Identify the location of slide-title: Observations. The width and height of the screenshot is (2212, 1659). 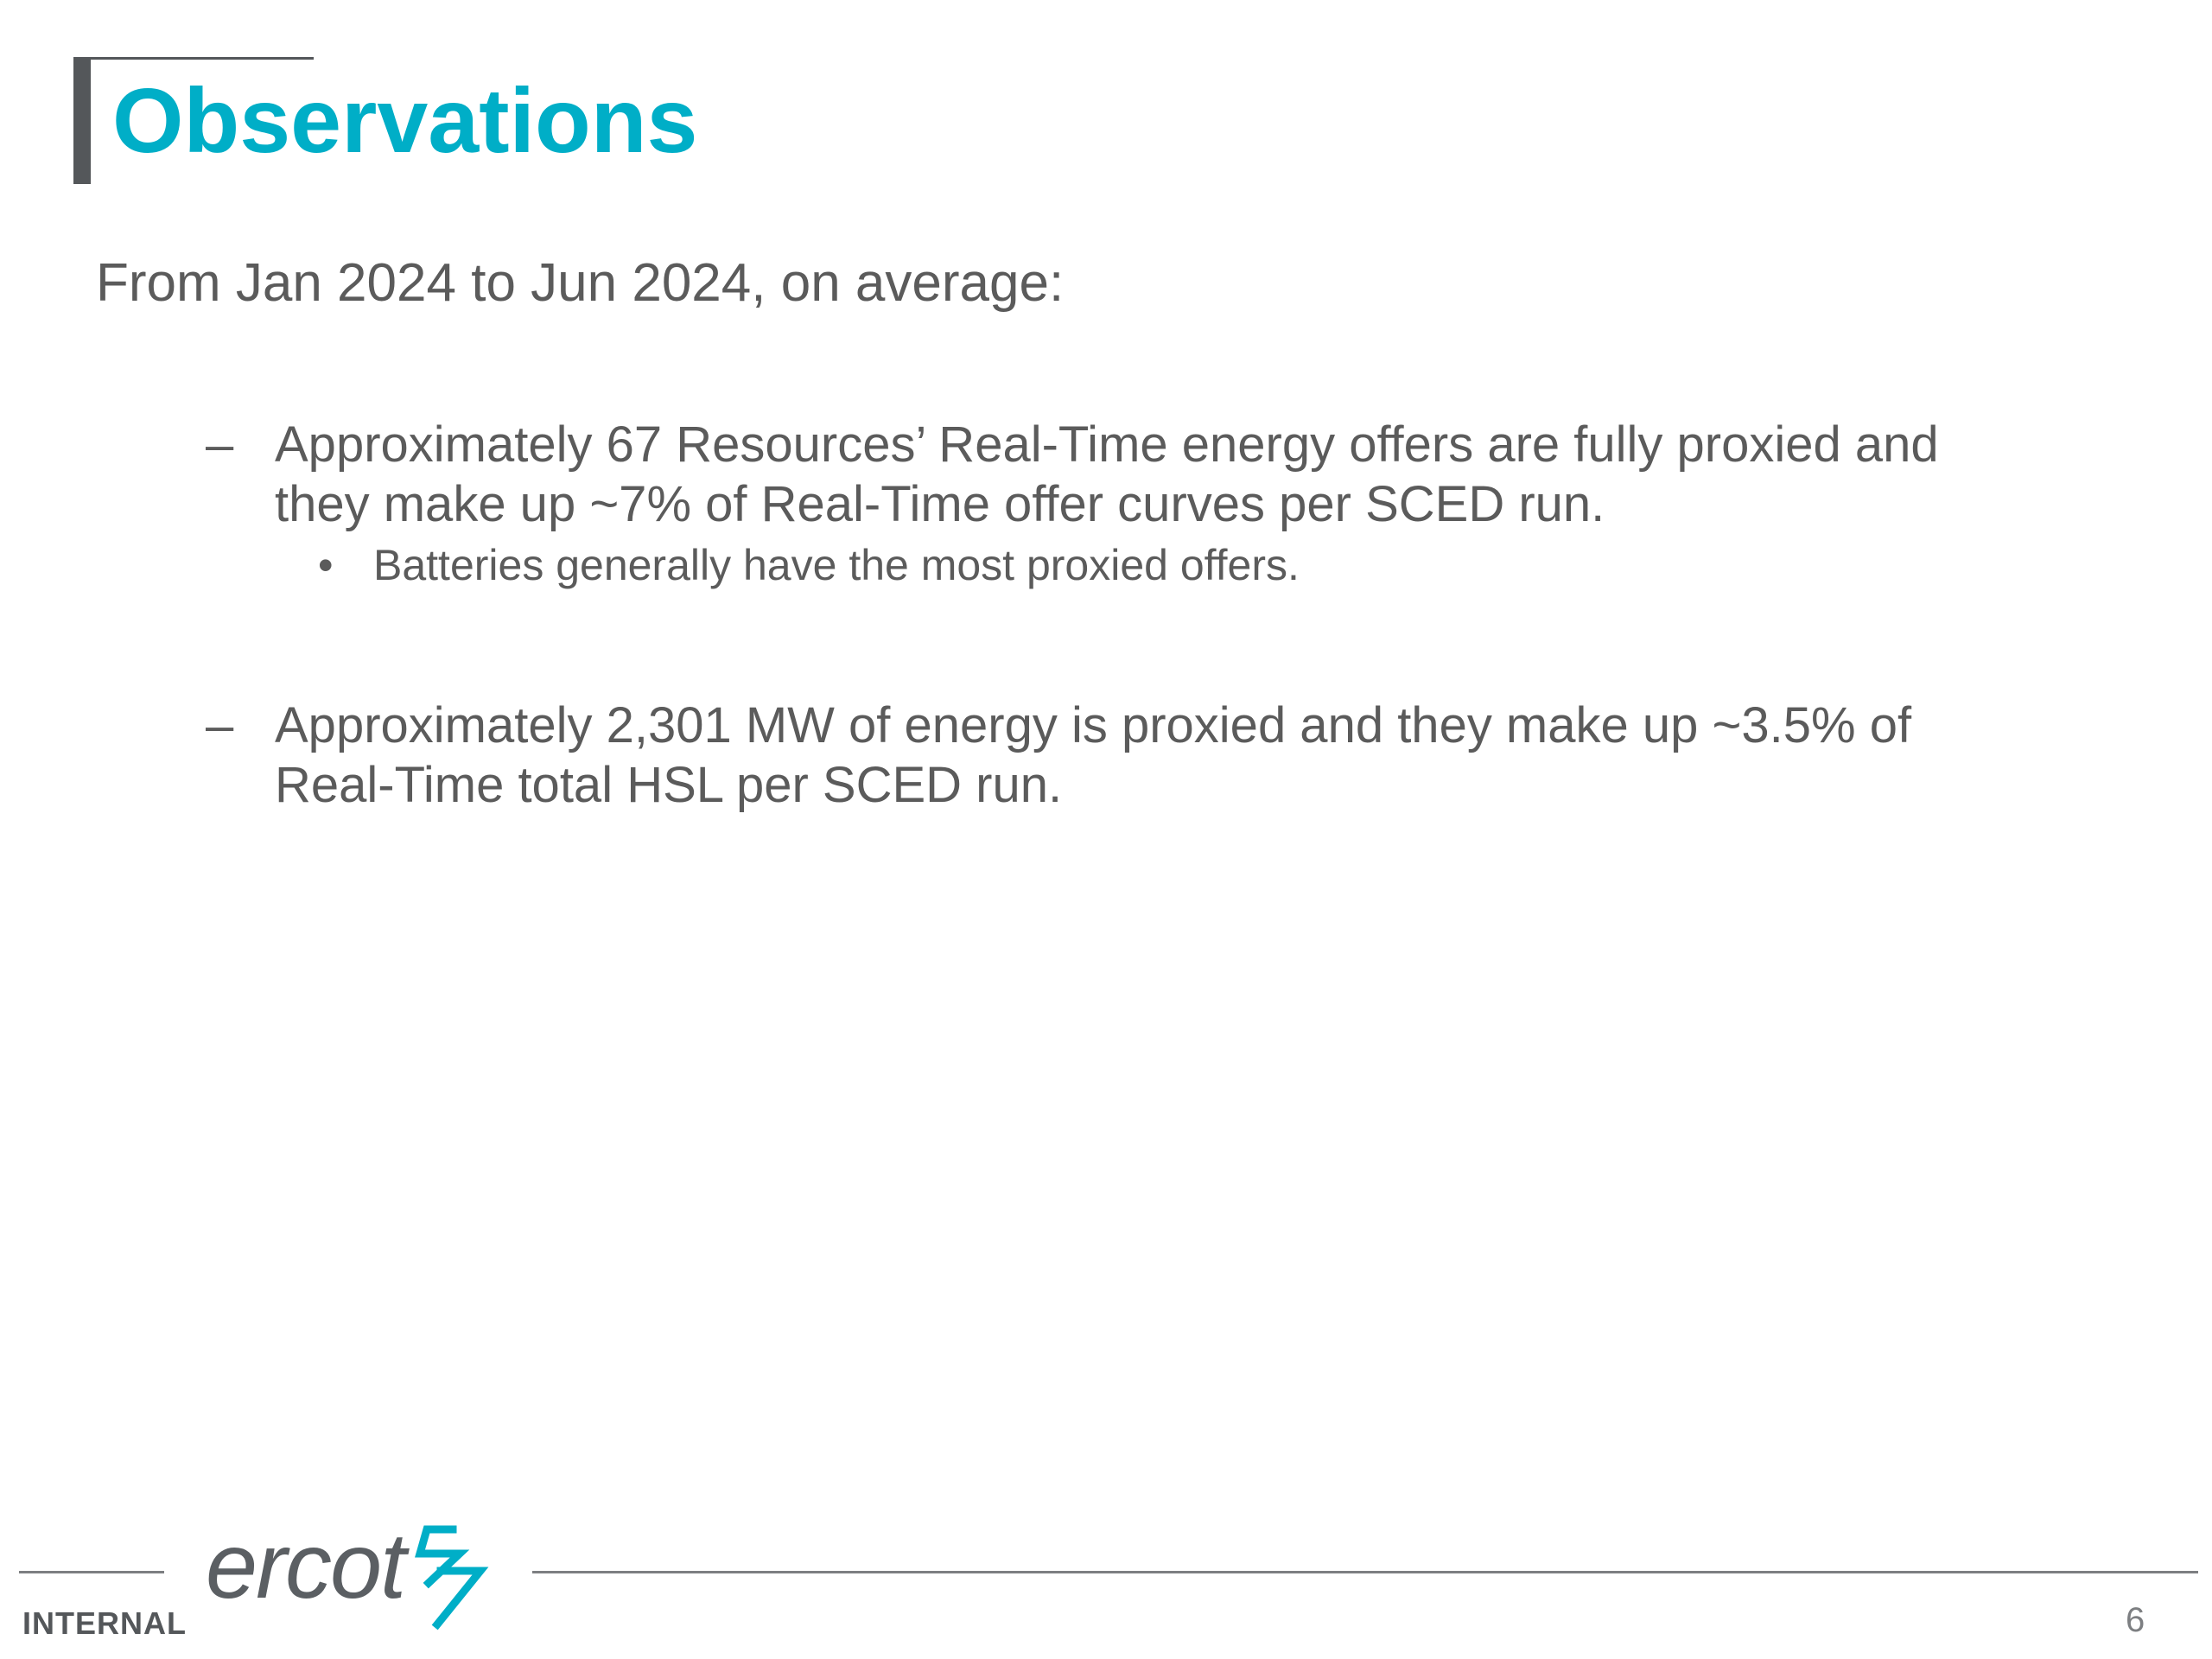
(405, 121).